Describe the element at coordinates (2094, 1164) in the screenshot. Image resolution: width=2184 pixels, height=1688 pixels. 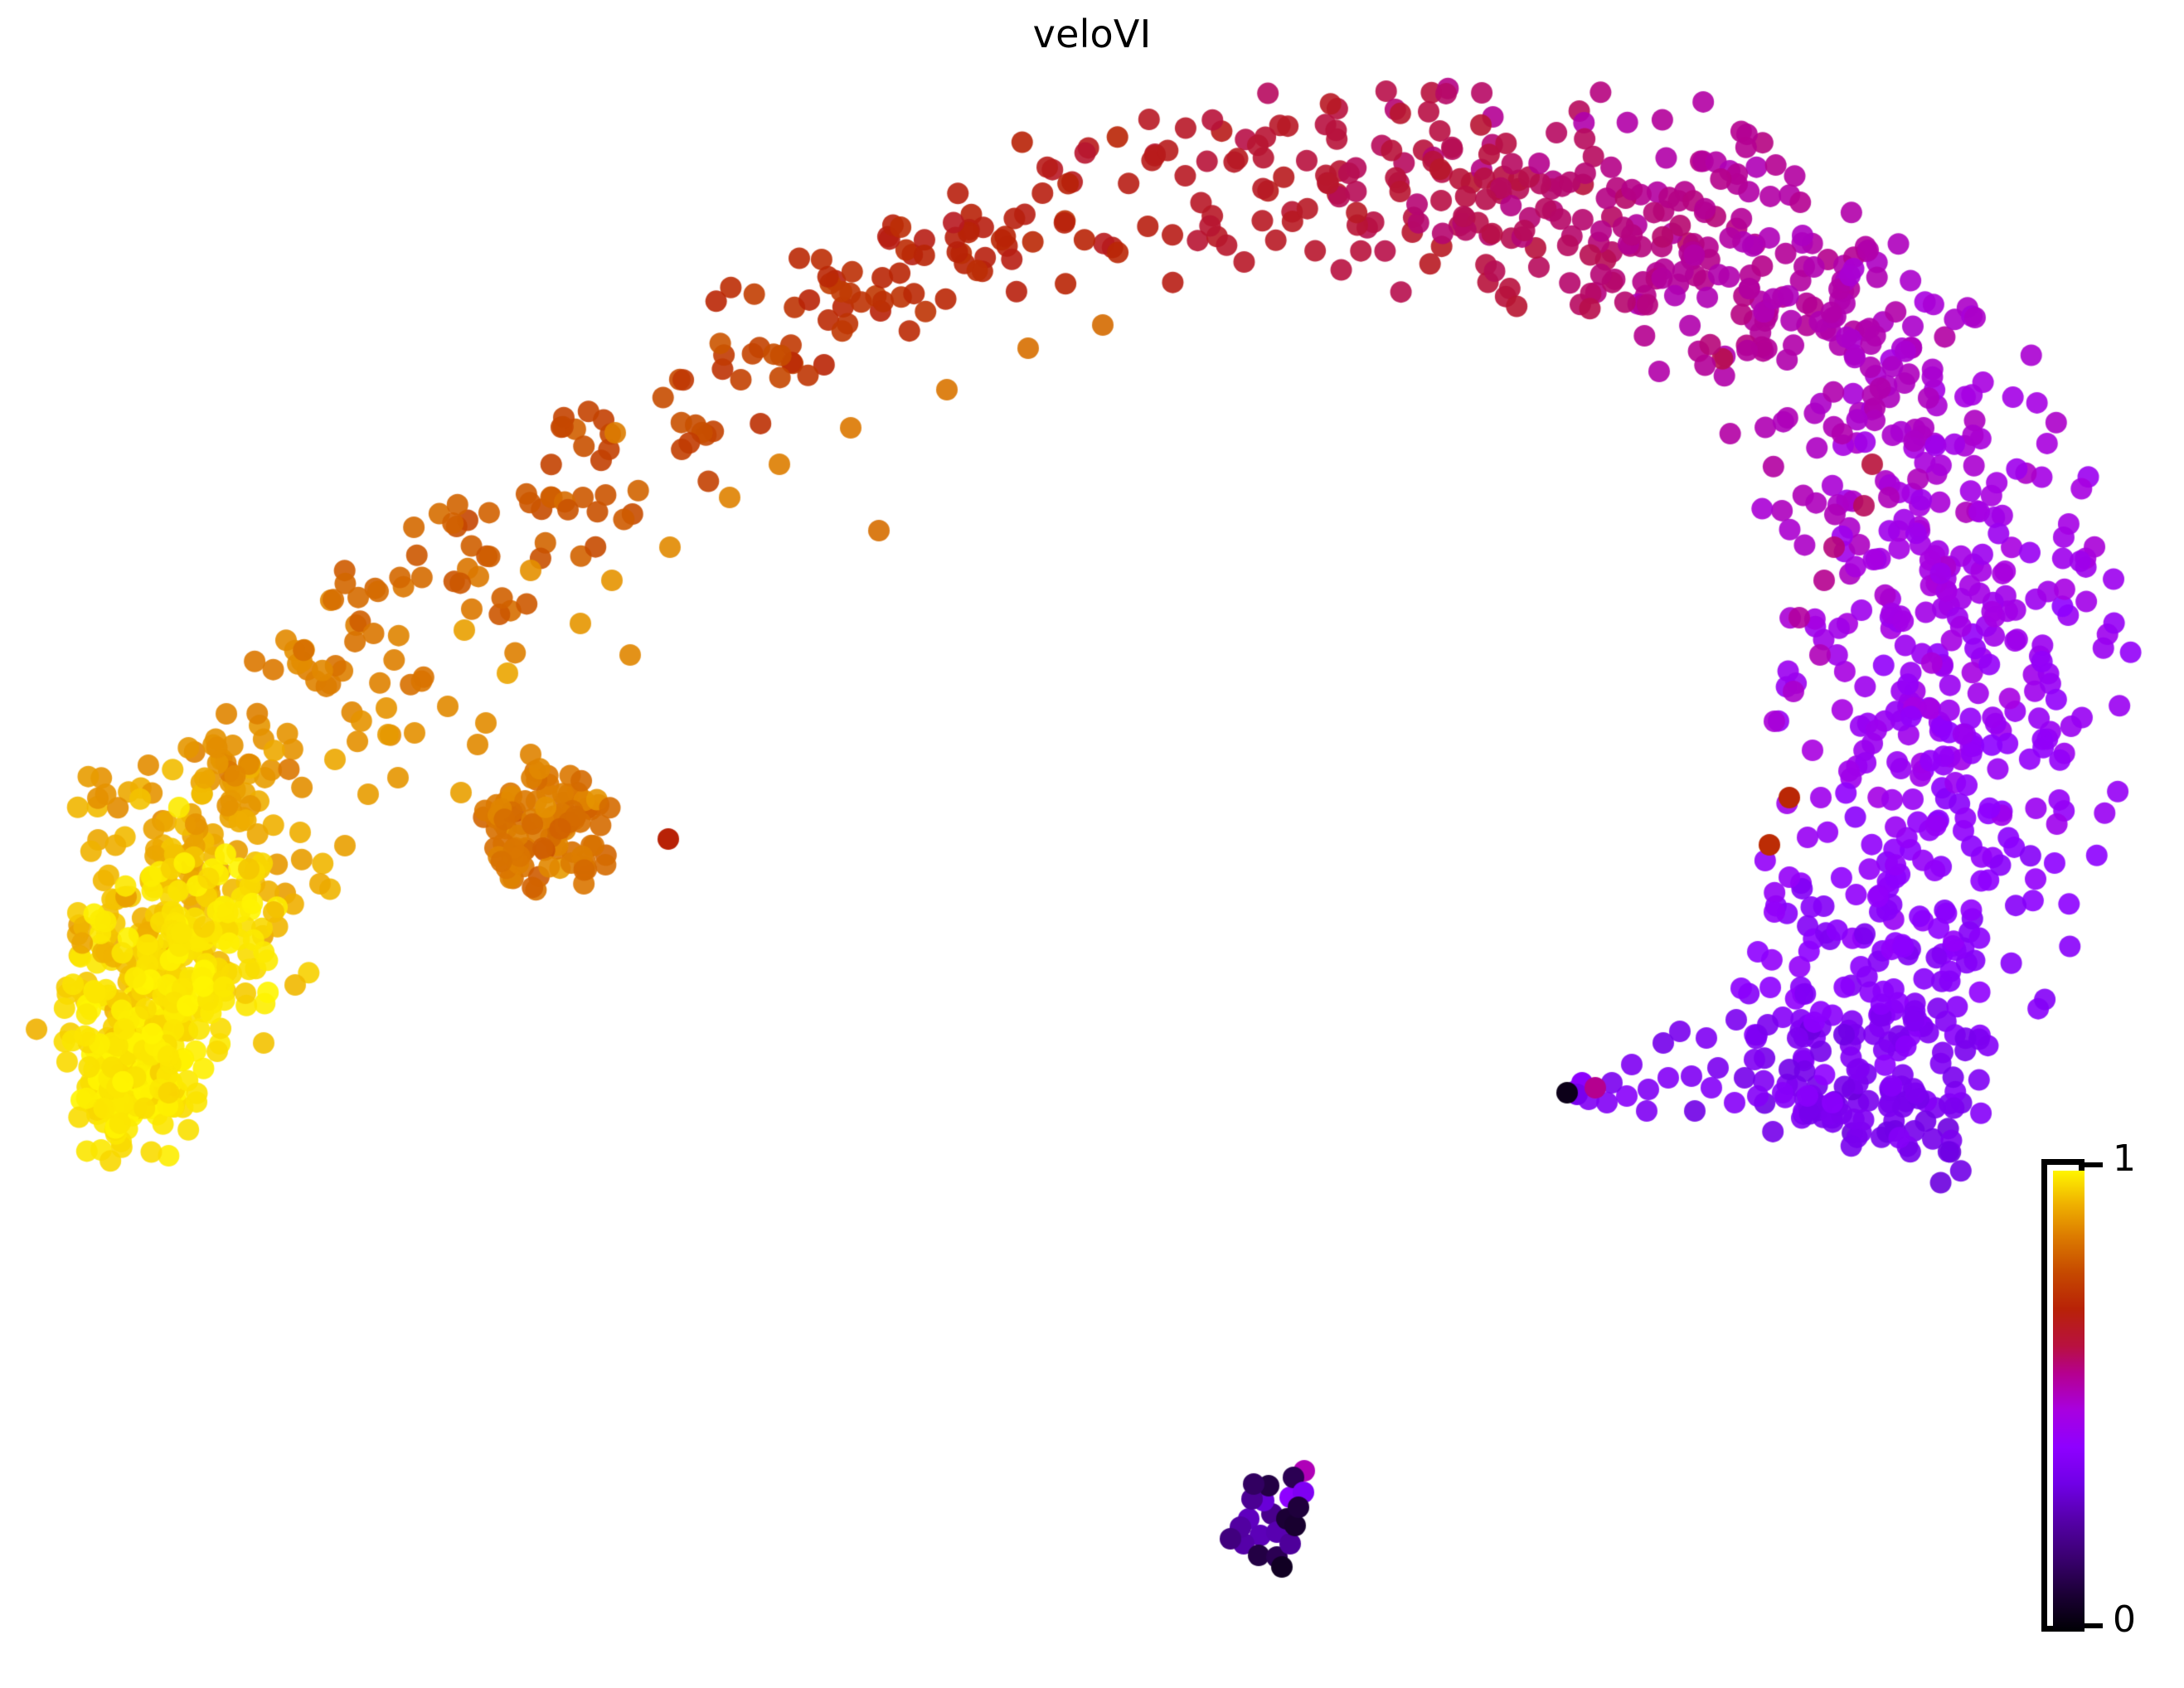
I see `colorbar-tick-max` at that location.